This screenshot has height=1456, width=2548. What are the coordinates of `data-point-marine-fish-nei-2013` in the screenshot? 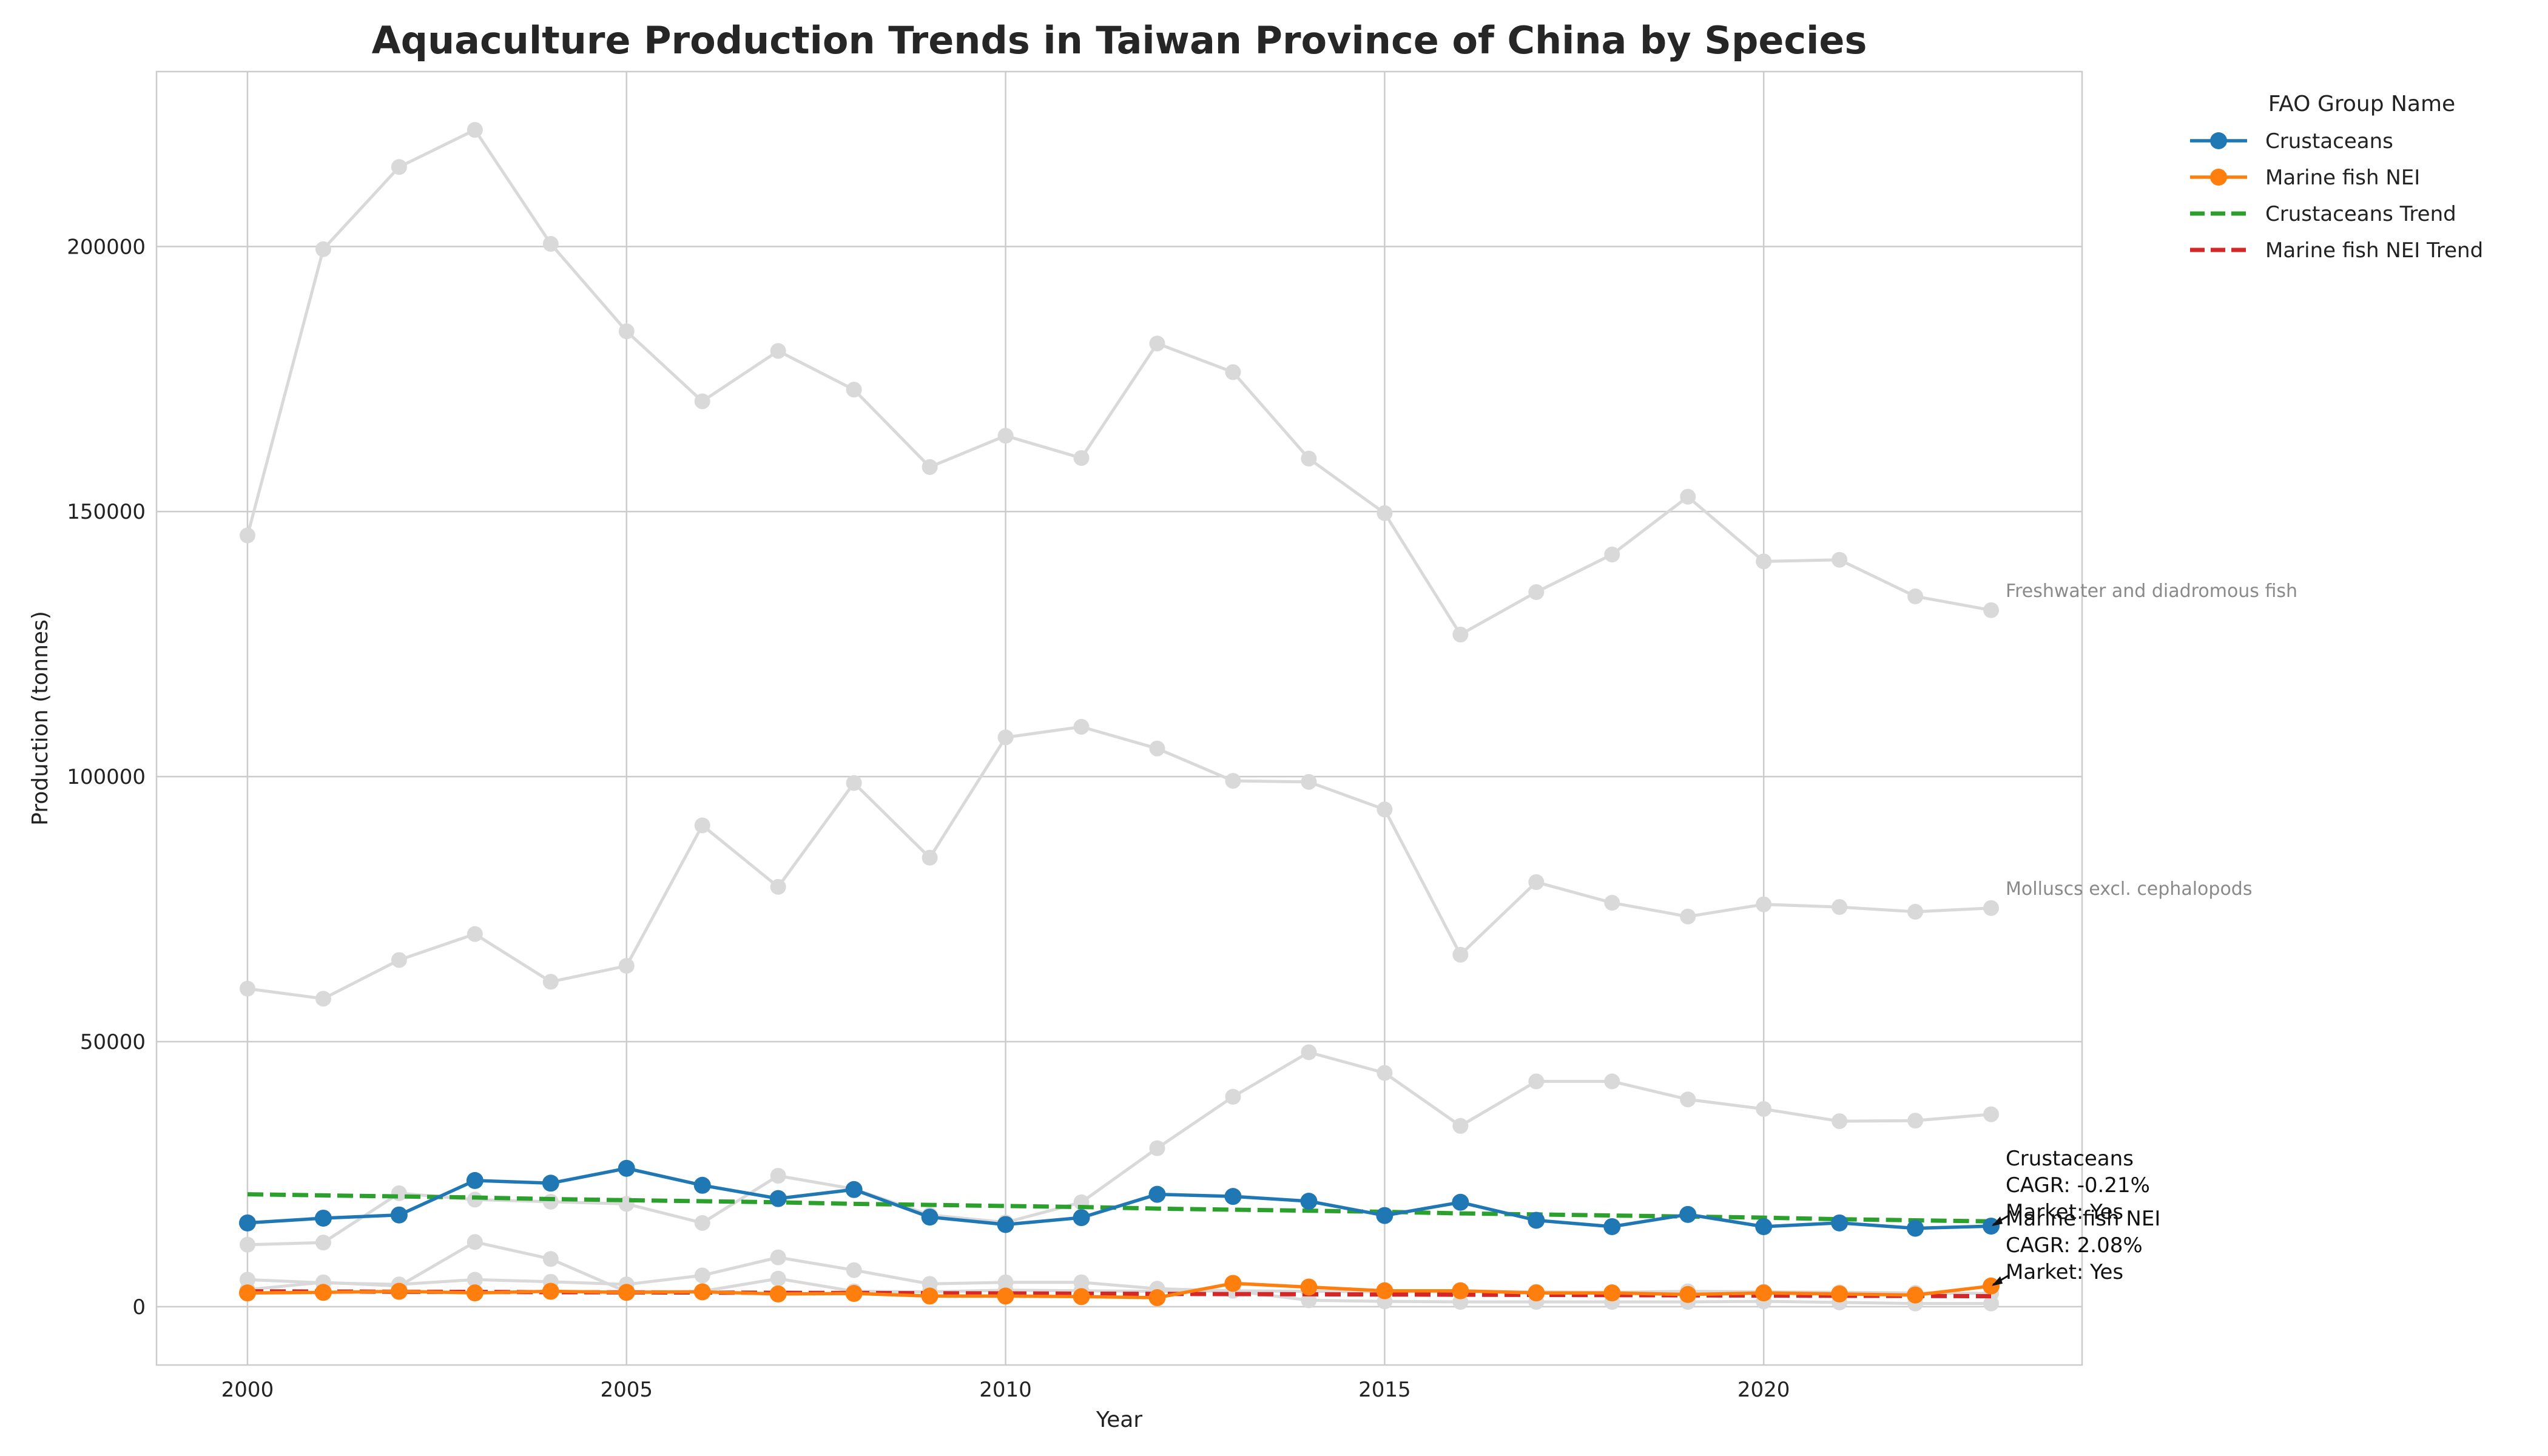 It's located at (1233, 1283).